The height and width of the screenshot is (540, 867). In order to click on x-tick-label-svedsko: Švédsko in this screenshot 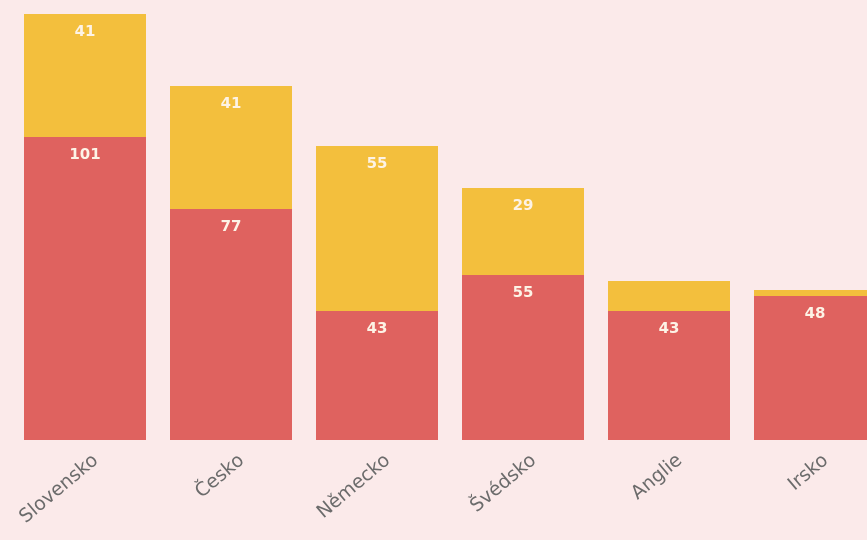, I will do `click(502, 481)`.